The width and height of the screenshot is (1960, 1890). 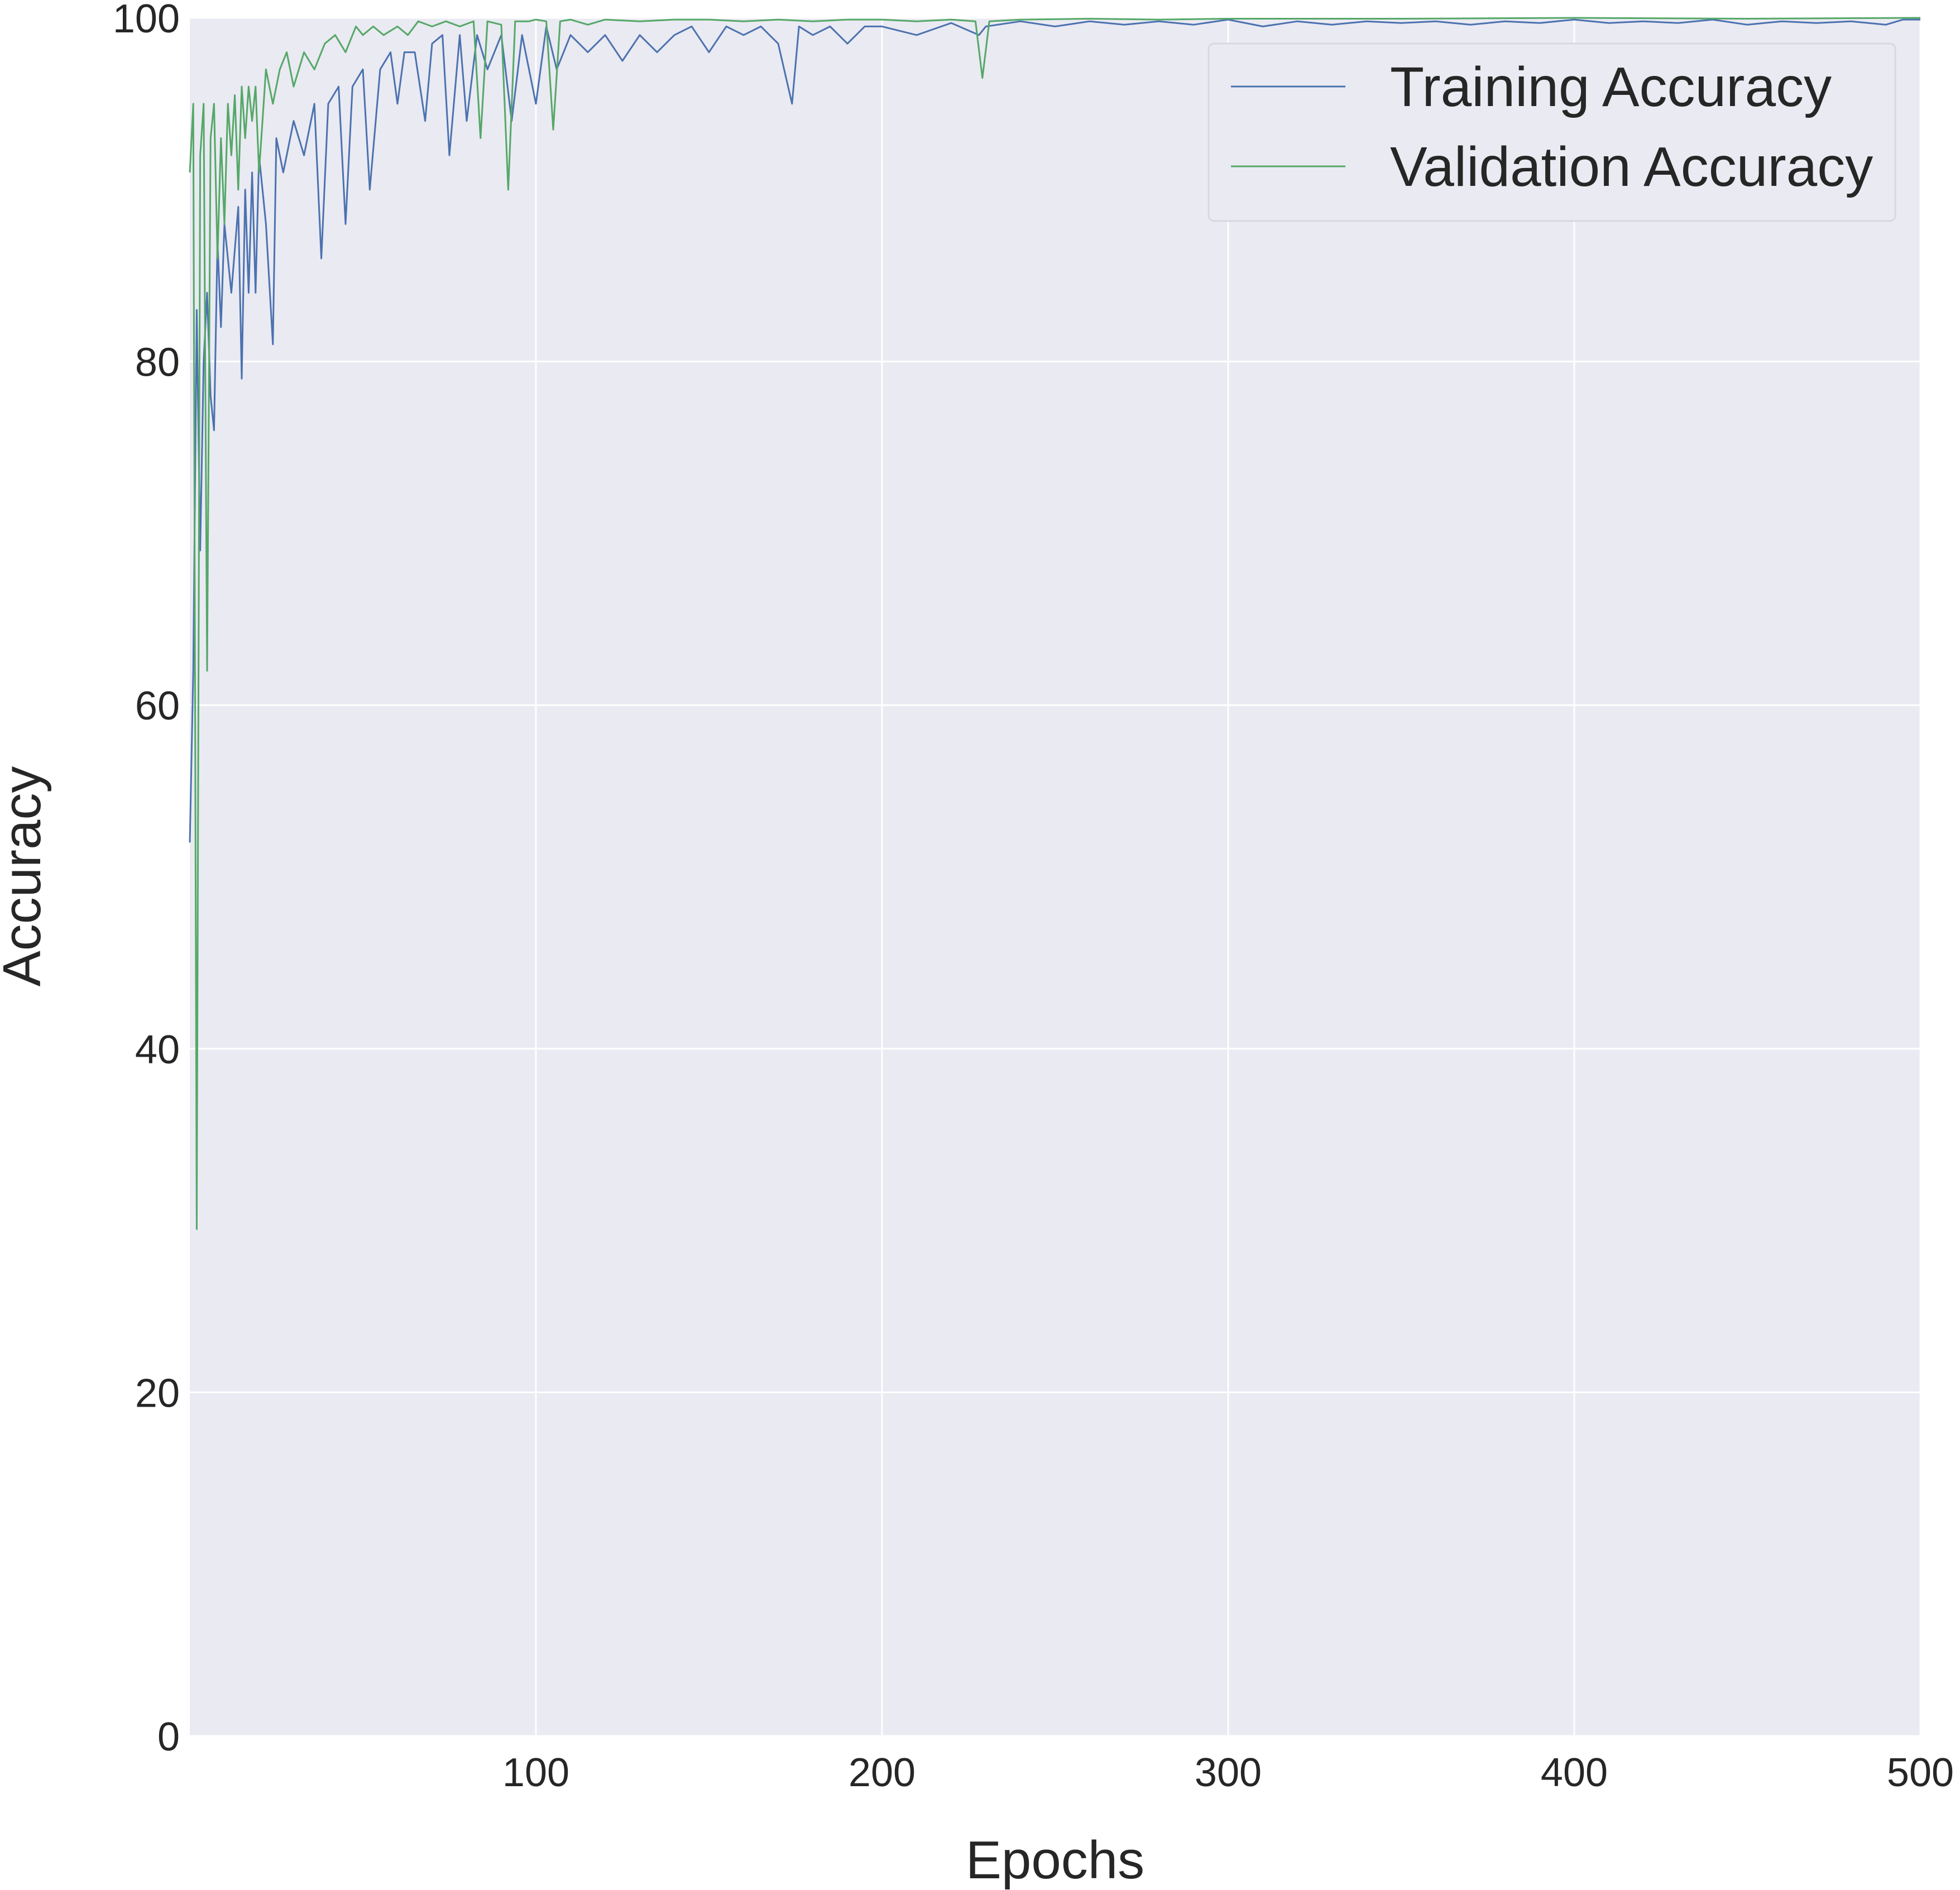 What do you see at coordinates (26, 876) in the screenshot?
I see `y-axis-label: Accuracy` at bounding box center [26, 876].